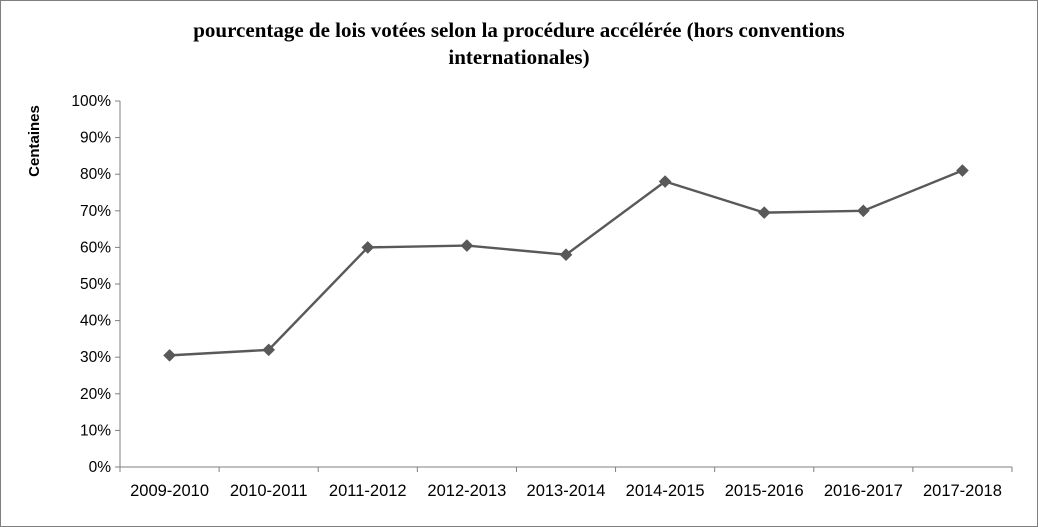 The image size is (1038, 527). I want to click on x-tick-label: 2013-2014, so click(566, 491).